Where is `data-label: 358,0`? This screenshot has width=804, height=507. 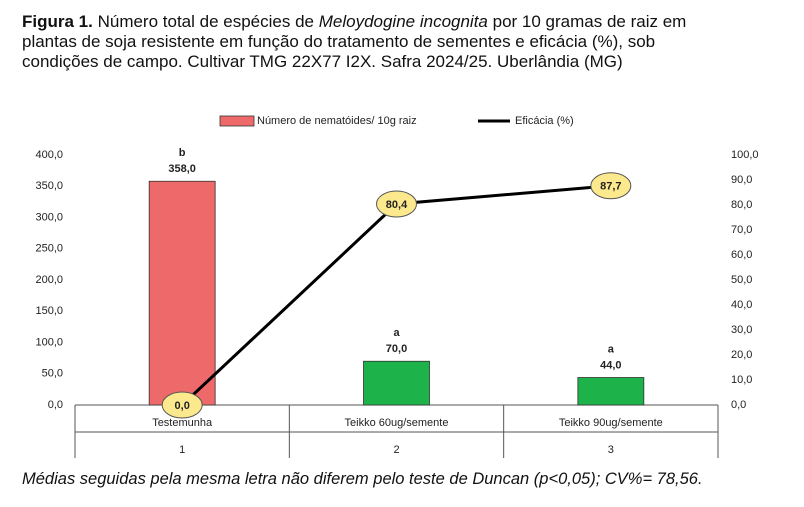 data-label: 358,0 is located at coordinates (182, 169).